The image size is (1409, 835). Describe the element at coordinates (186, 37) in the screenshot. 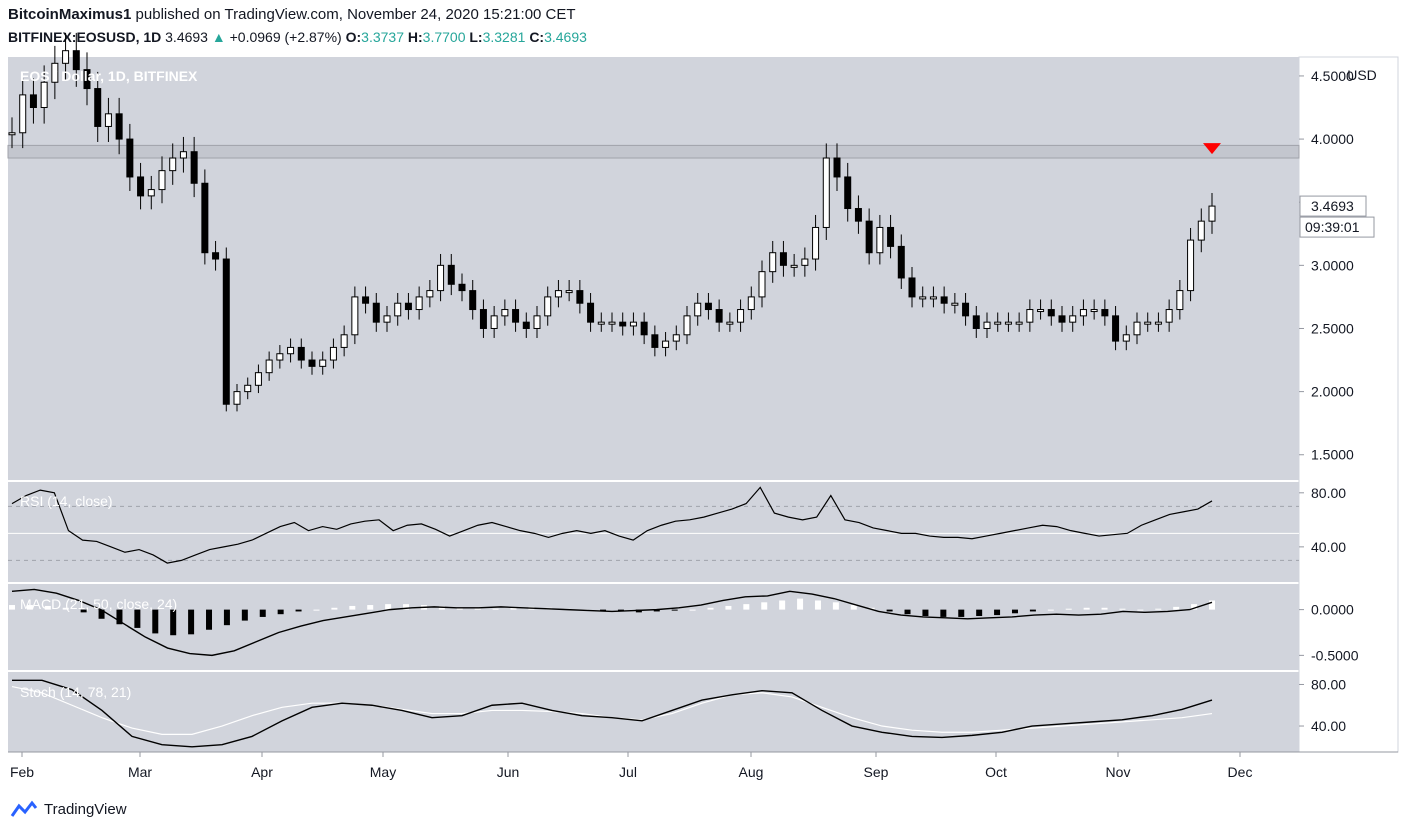

I see `last-price: 3.4693` at that location.